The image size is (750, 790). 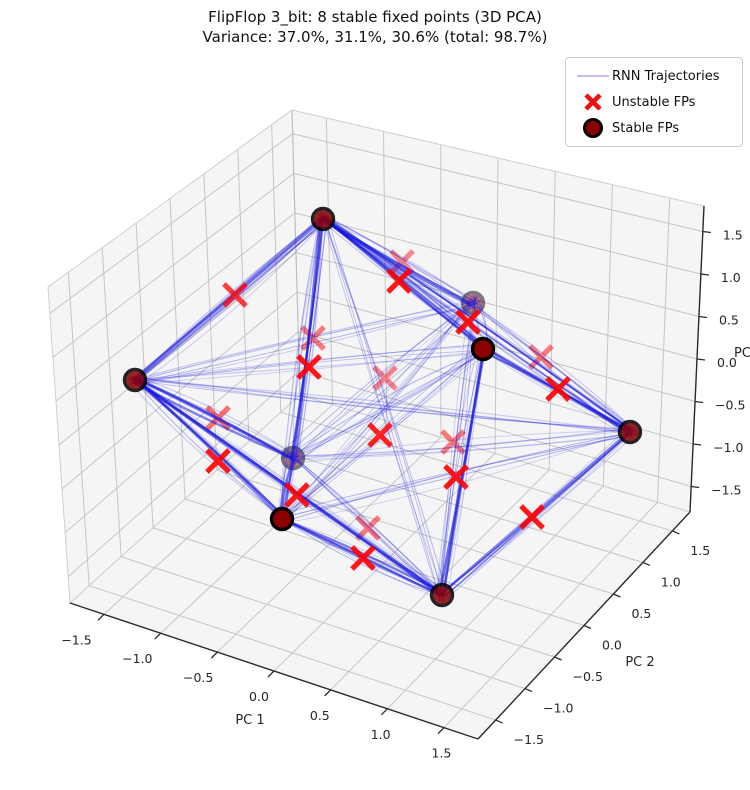 I want to click on tick-label: −1.5, so click(x=726, y=490).